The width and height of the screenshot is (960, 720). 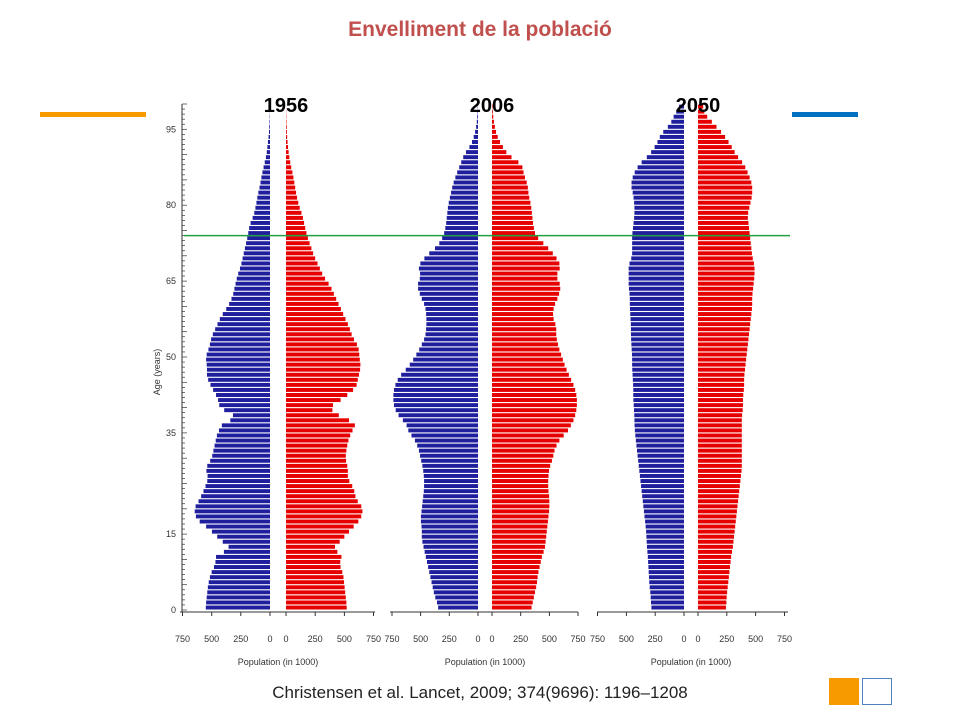 What do you see at coordinates (697, 639) in the screenshot?
I see `x-tick-label: 0` at bounding box center [697, 639].